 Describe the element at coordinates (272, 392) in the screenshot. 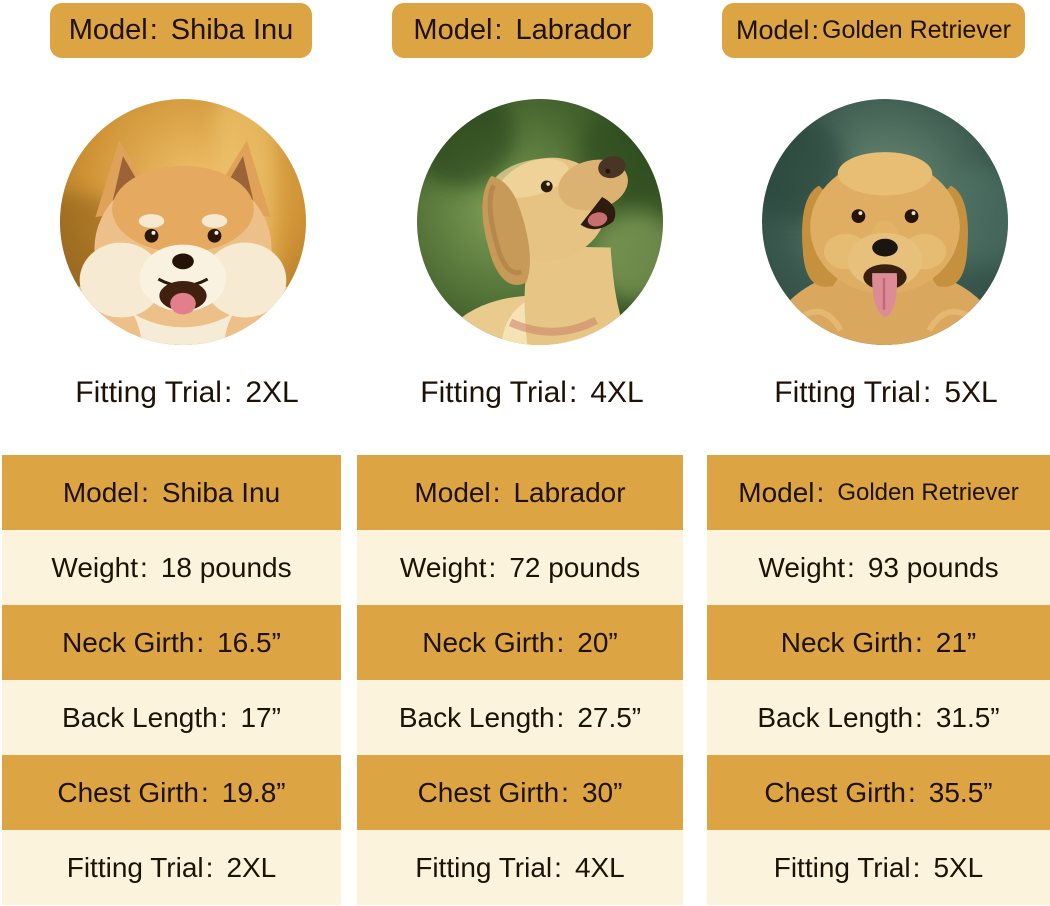

I see `fitting-value: 2XL` at that location.